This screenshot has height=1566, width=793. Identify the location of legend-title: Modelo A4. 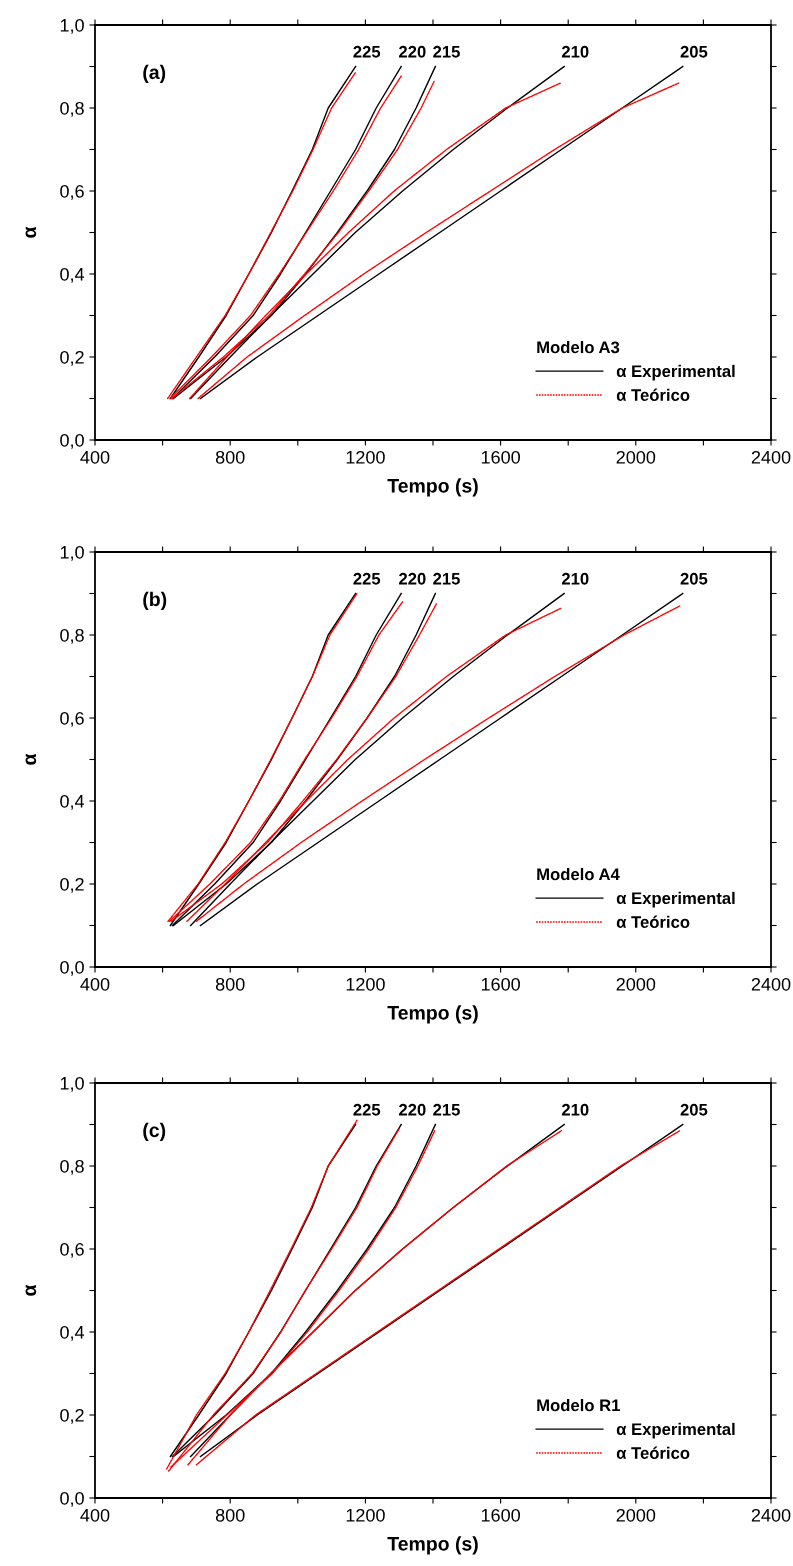
(578, 874).